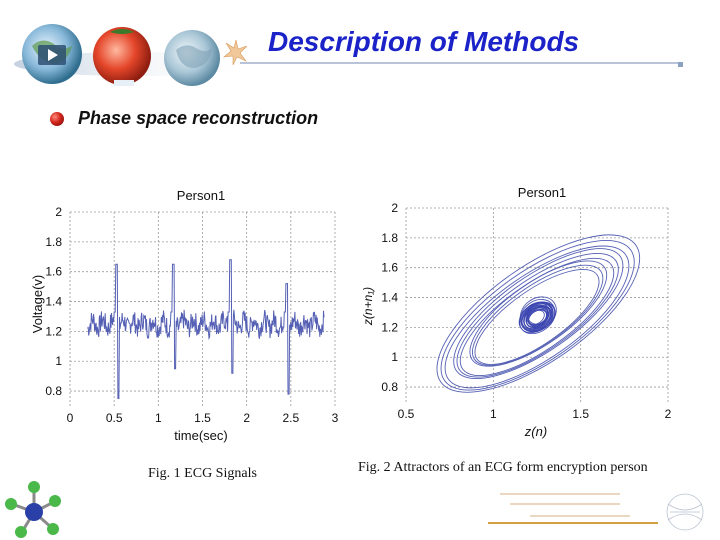  What do you see at coordinates (368, 306) in the screenshot?
I see `chart2-ylabel: z(n+n₁)` at bounding box center [368, 306].